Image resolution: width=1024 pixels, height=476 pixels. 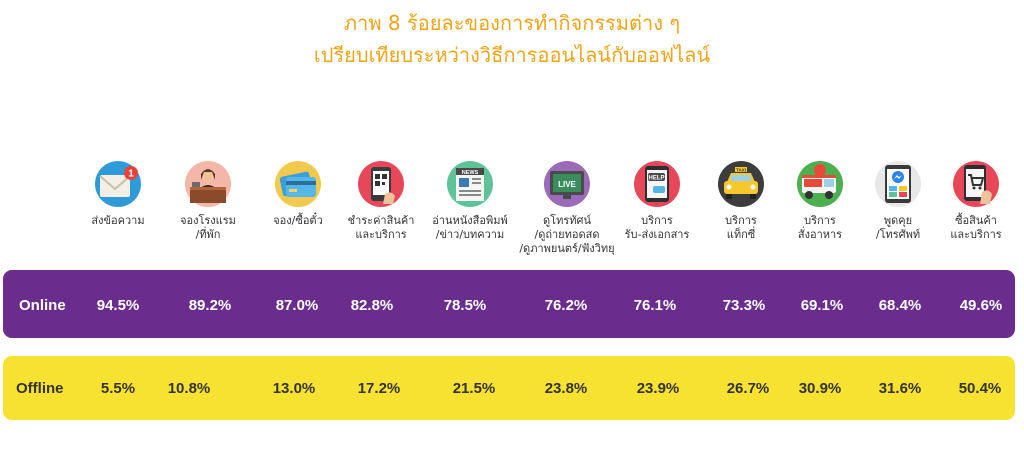 I want to click on qr-payment-icon, so click(x=381, y=184).